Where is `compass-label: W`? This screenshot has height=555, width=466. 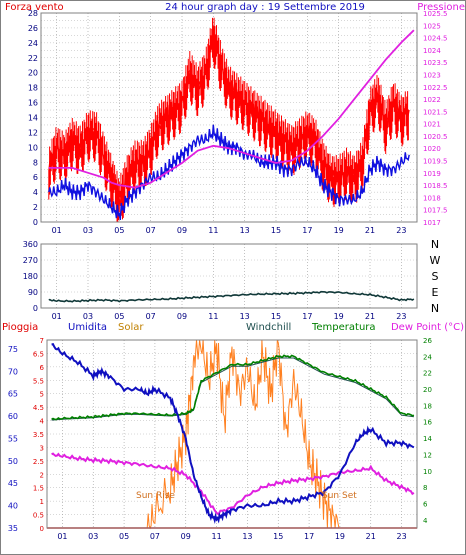
compass-label: W is located at coordinates (435, 260).